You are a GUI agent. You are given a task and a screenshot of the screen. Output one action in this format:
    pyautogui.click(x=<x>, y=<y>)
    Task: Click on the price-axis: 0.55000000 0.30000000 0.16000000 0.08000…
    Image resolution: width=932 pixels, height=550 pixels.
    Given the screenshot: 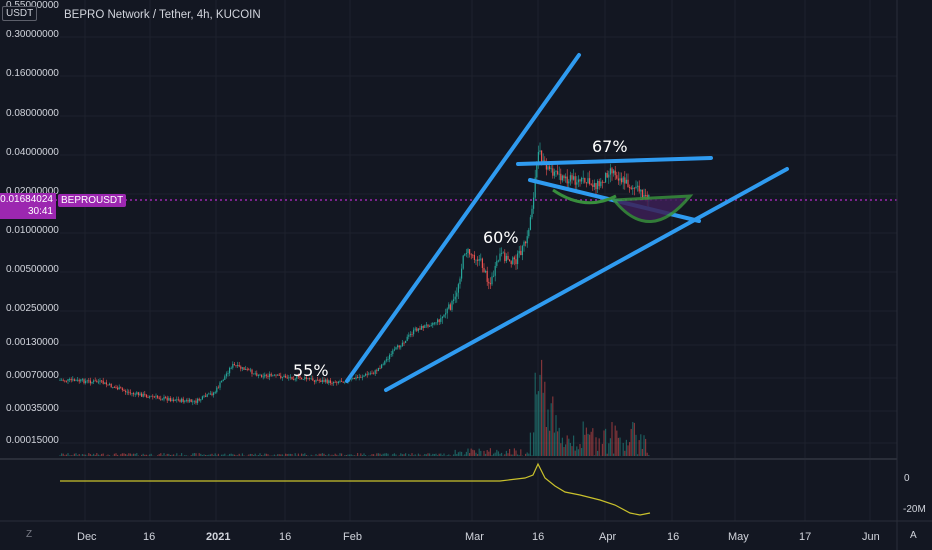 What is the action you would take?
    pyautogui.click(x=32, y=223)
    